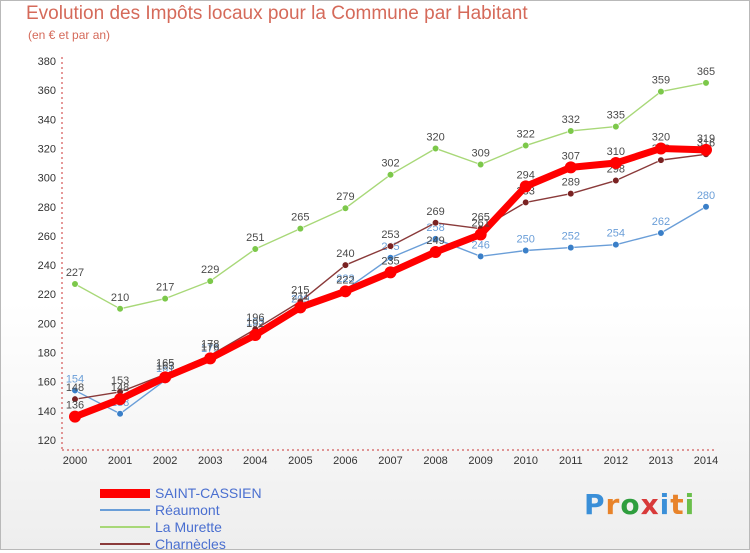  Describe the element at coordinates (47, 266) in the screenshot. I see `y-tick-label: 240` at that location.